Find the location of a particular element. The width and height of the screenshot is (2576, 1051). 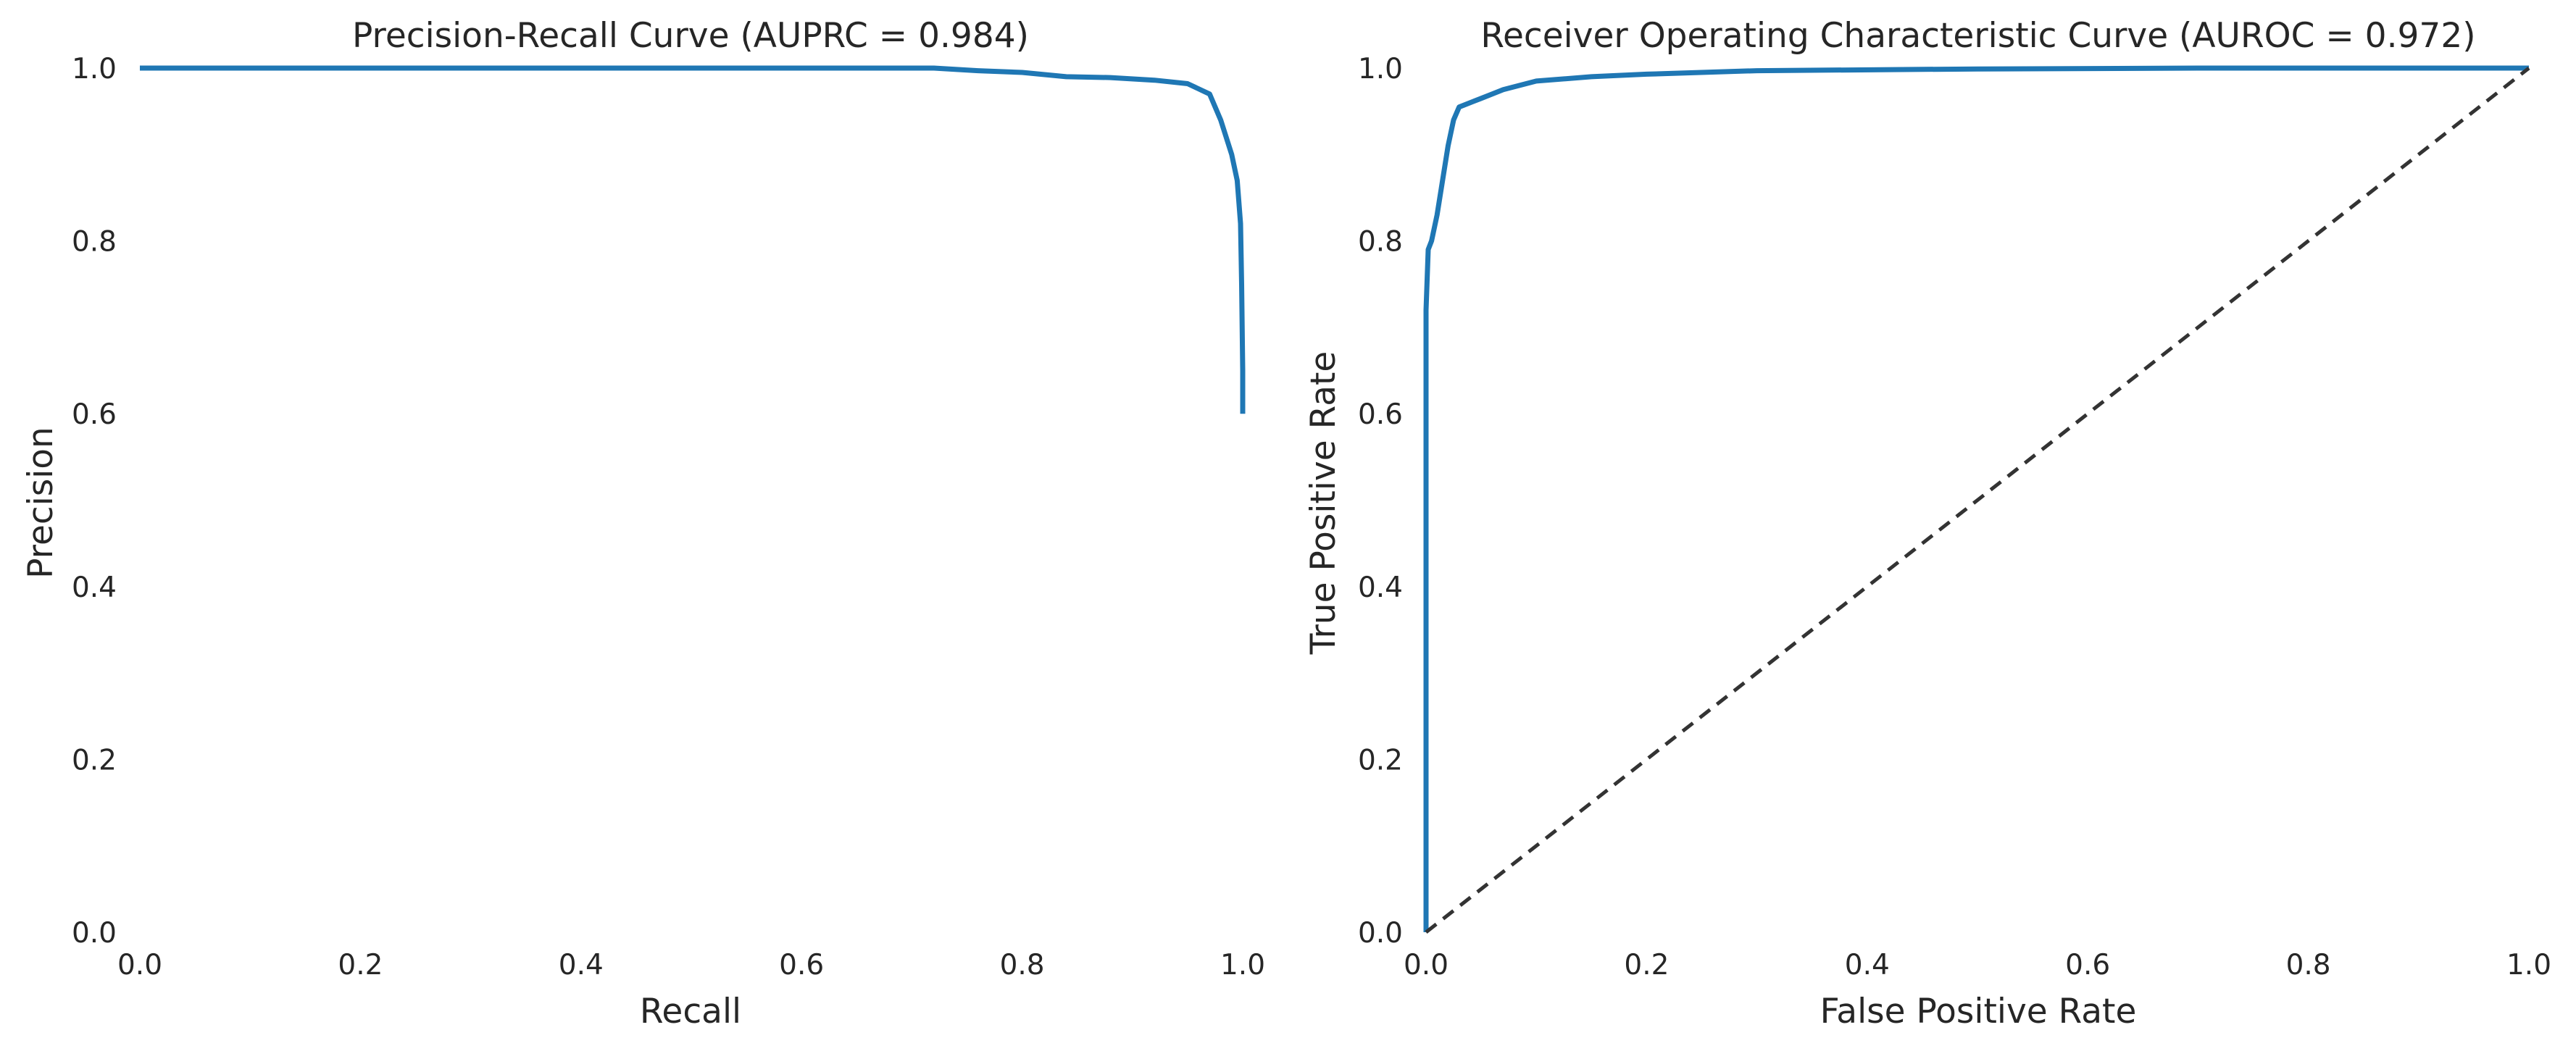

pr-series-group is located at coordinates (693, 240).